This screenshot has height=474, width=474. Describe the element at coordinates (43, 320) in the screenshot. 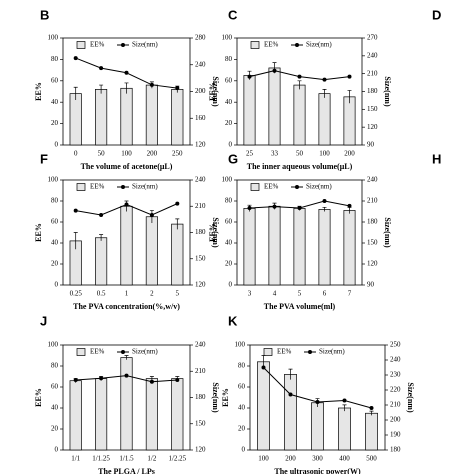

I see `panel-letter: J` at that location.